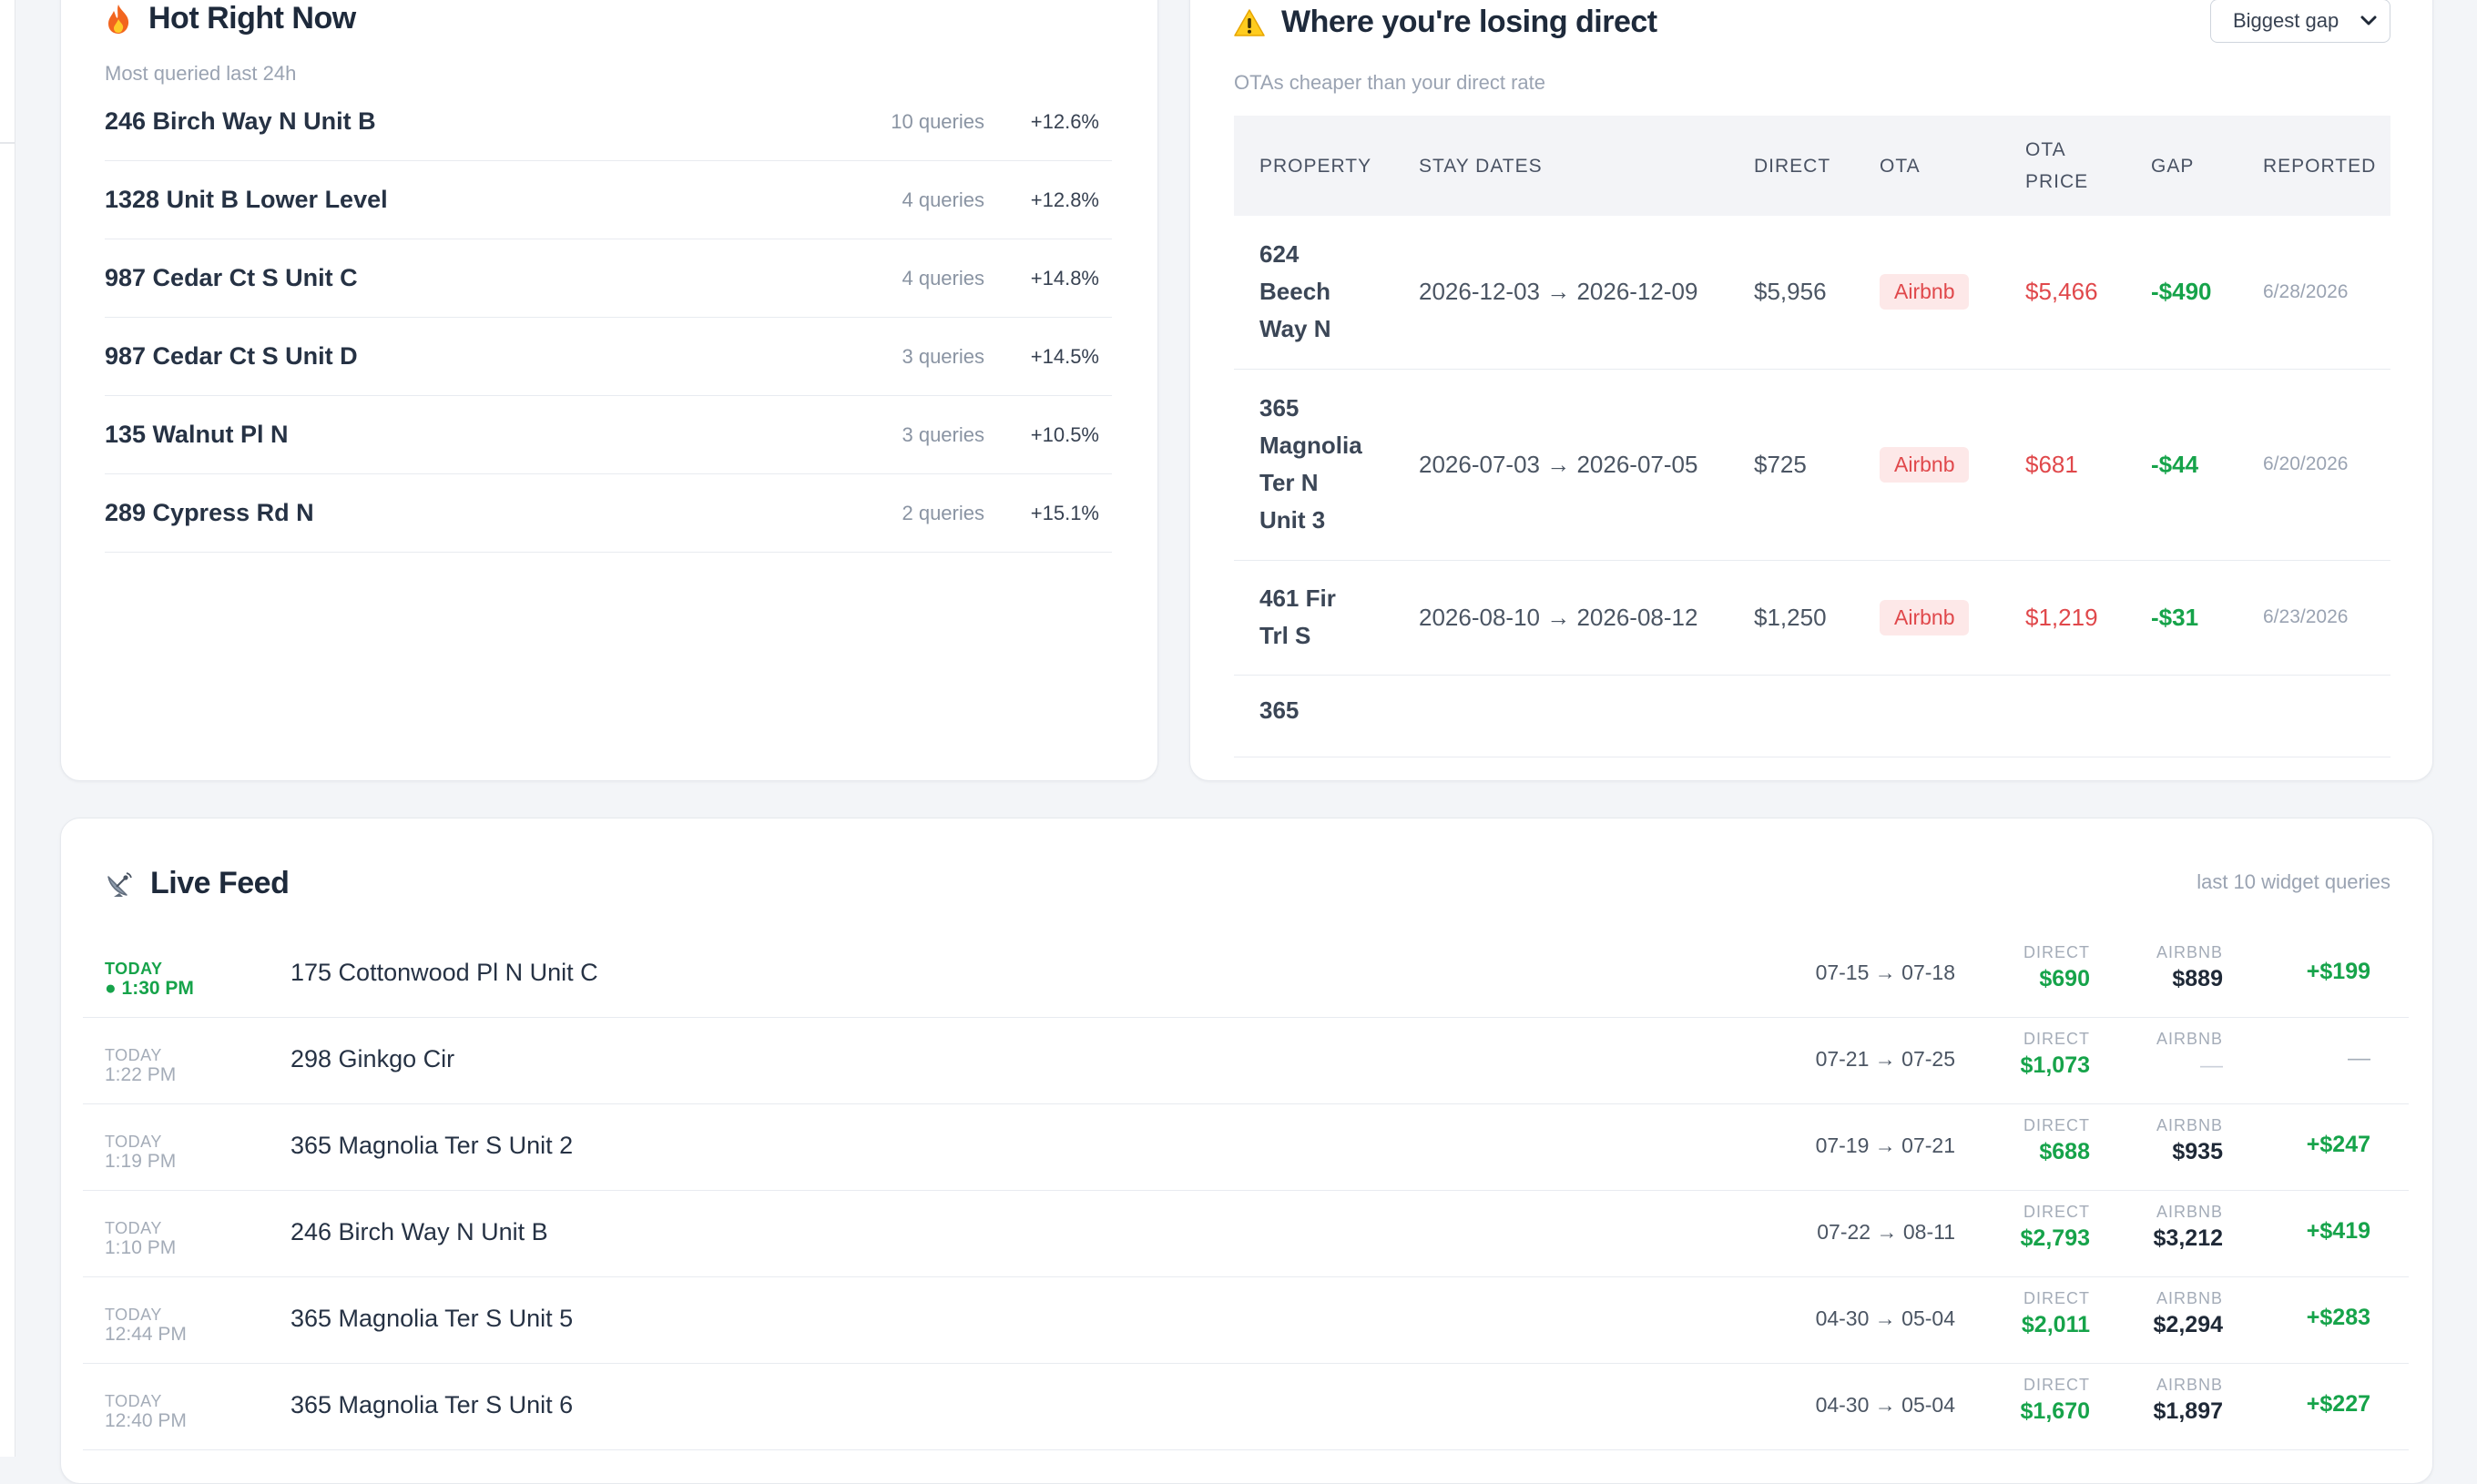 Image resolution: width=2477 pixels, height=1484 pixels. I want to click on hot-item-name: 246 Birch Way N Unit B, so click(240, 121).